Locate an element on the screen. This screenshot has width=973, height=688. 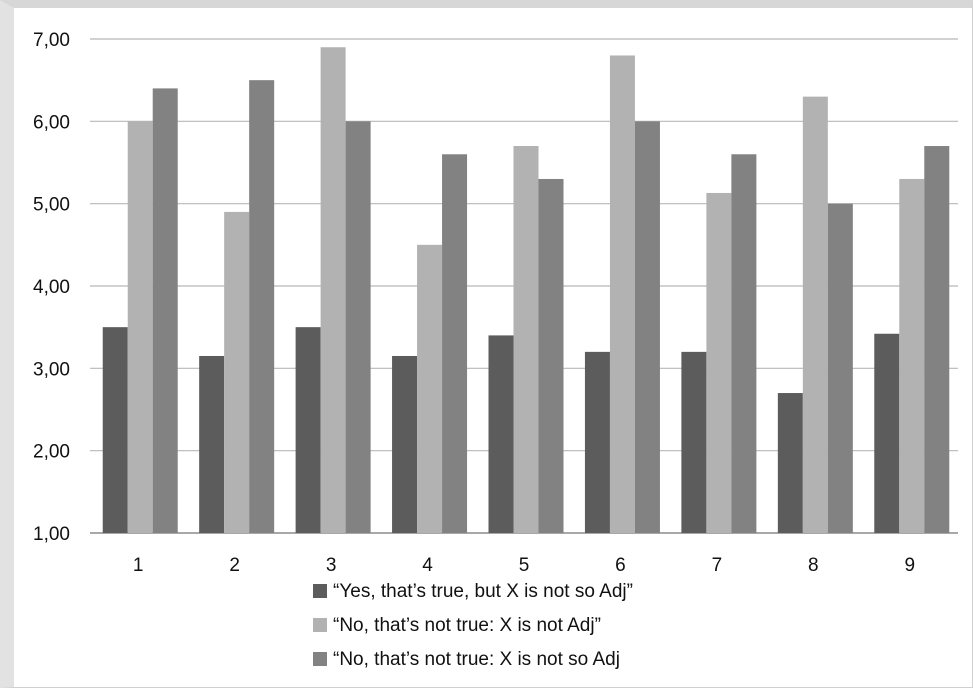
legend-entry: “Yes, that’s true, but X is not so Adj” is located at coordinates (483, 591).